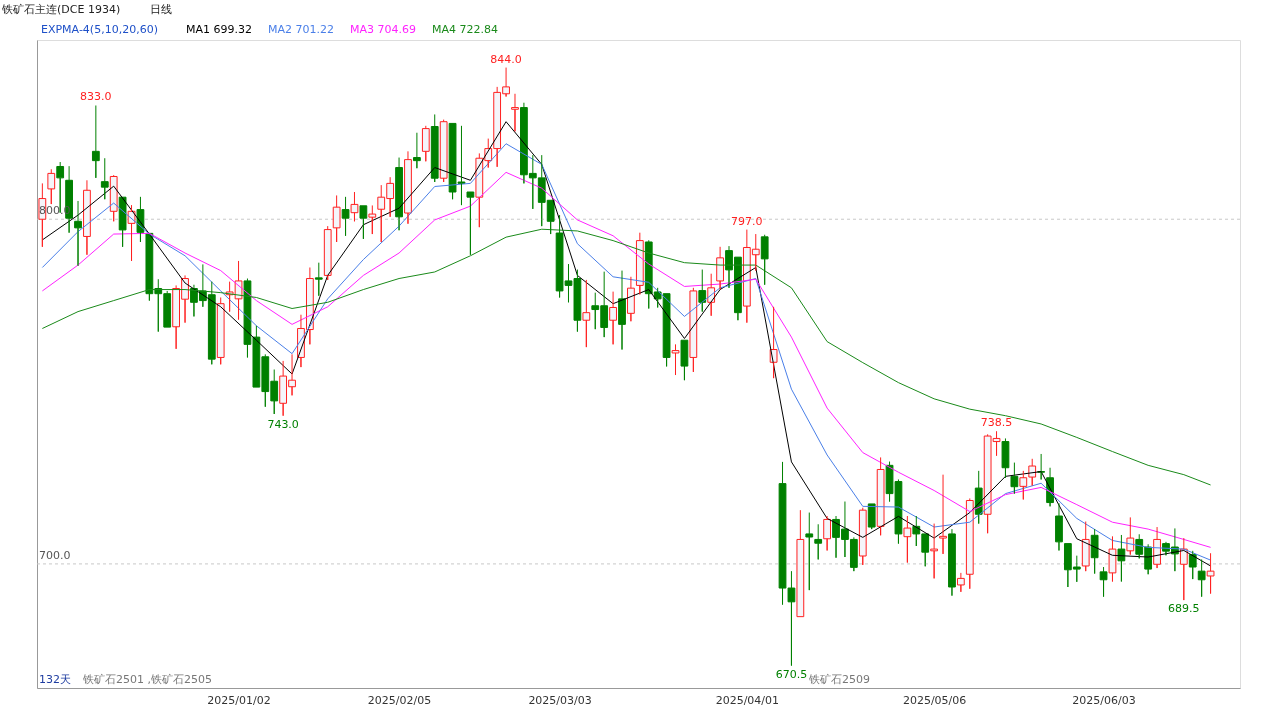 The height and width of the screenshot is (718, 1268). What do you see at coordinates (934, 700) in the screenshot?
I see `x-tick-label: 2025/05/06` at bounding box center [934, 700].